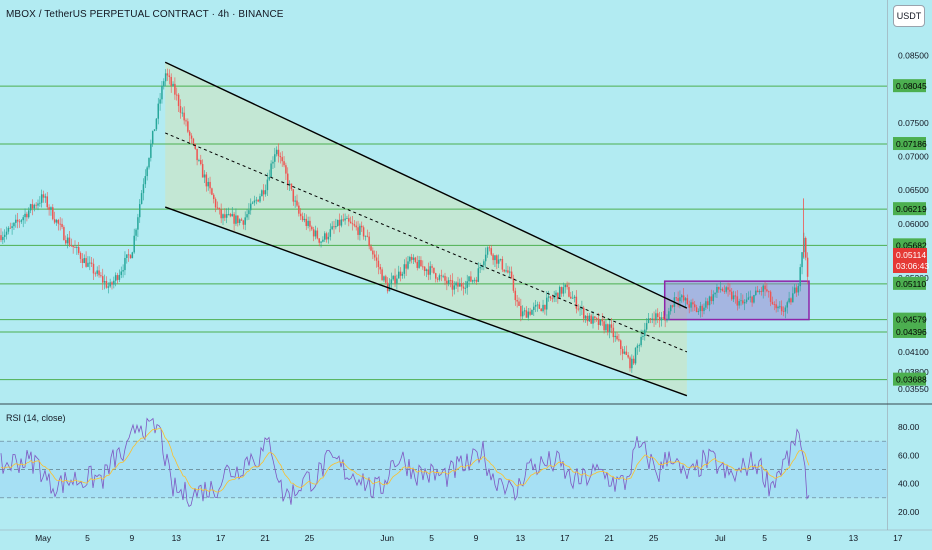 The height and width of the screenshot is (550, 932). What do you see at coordinates (911, 284) in the screenshot?
I see `level-label-4: 0.05110` at bounding box center [911, 284].